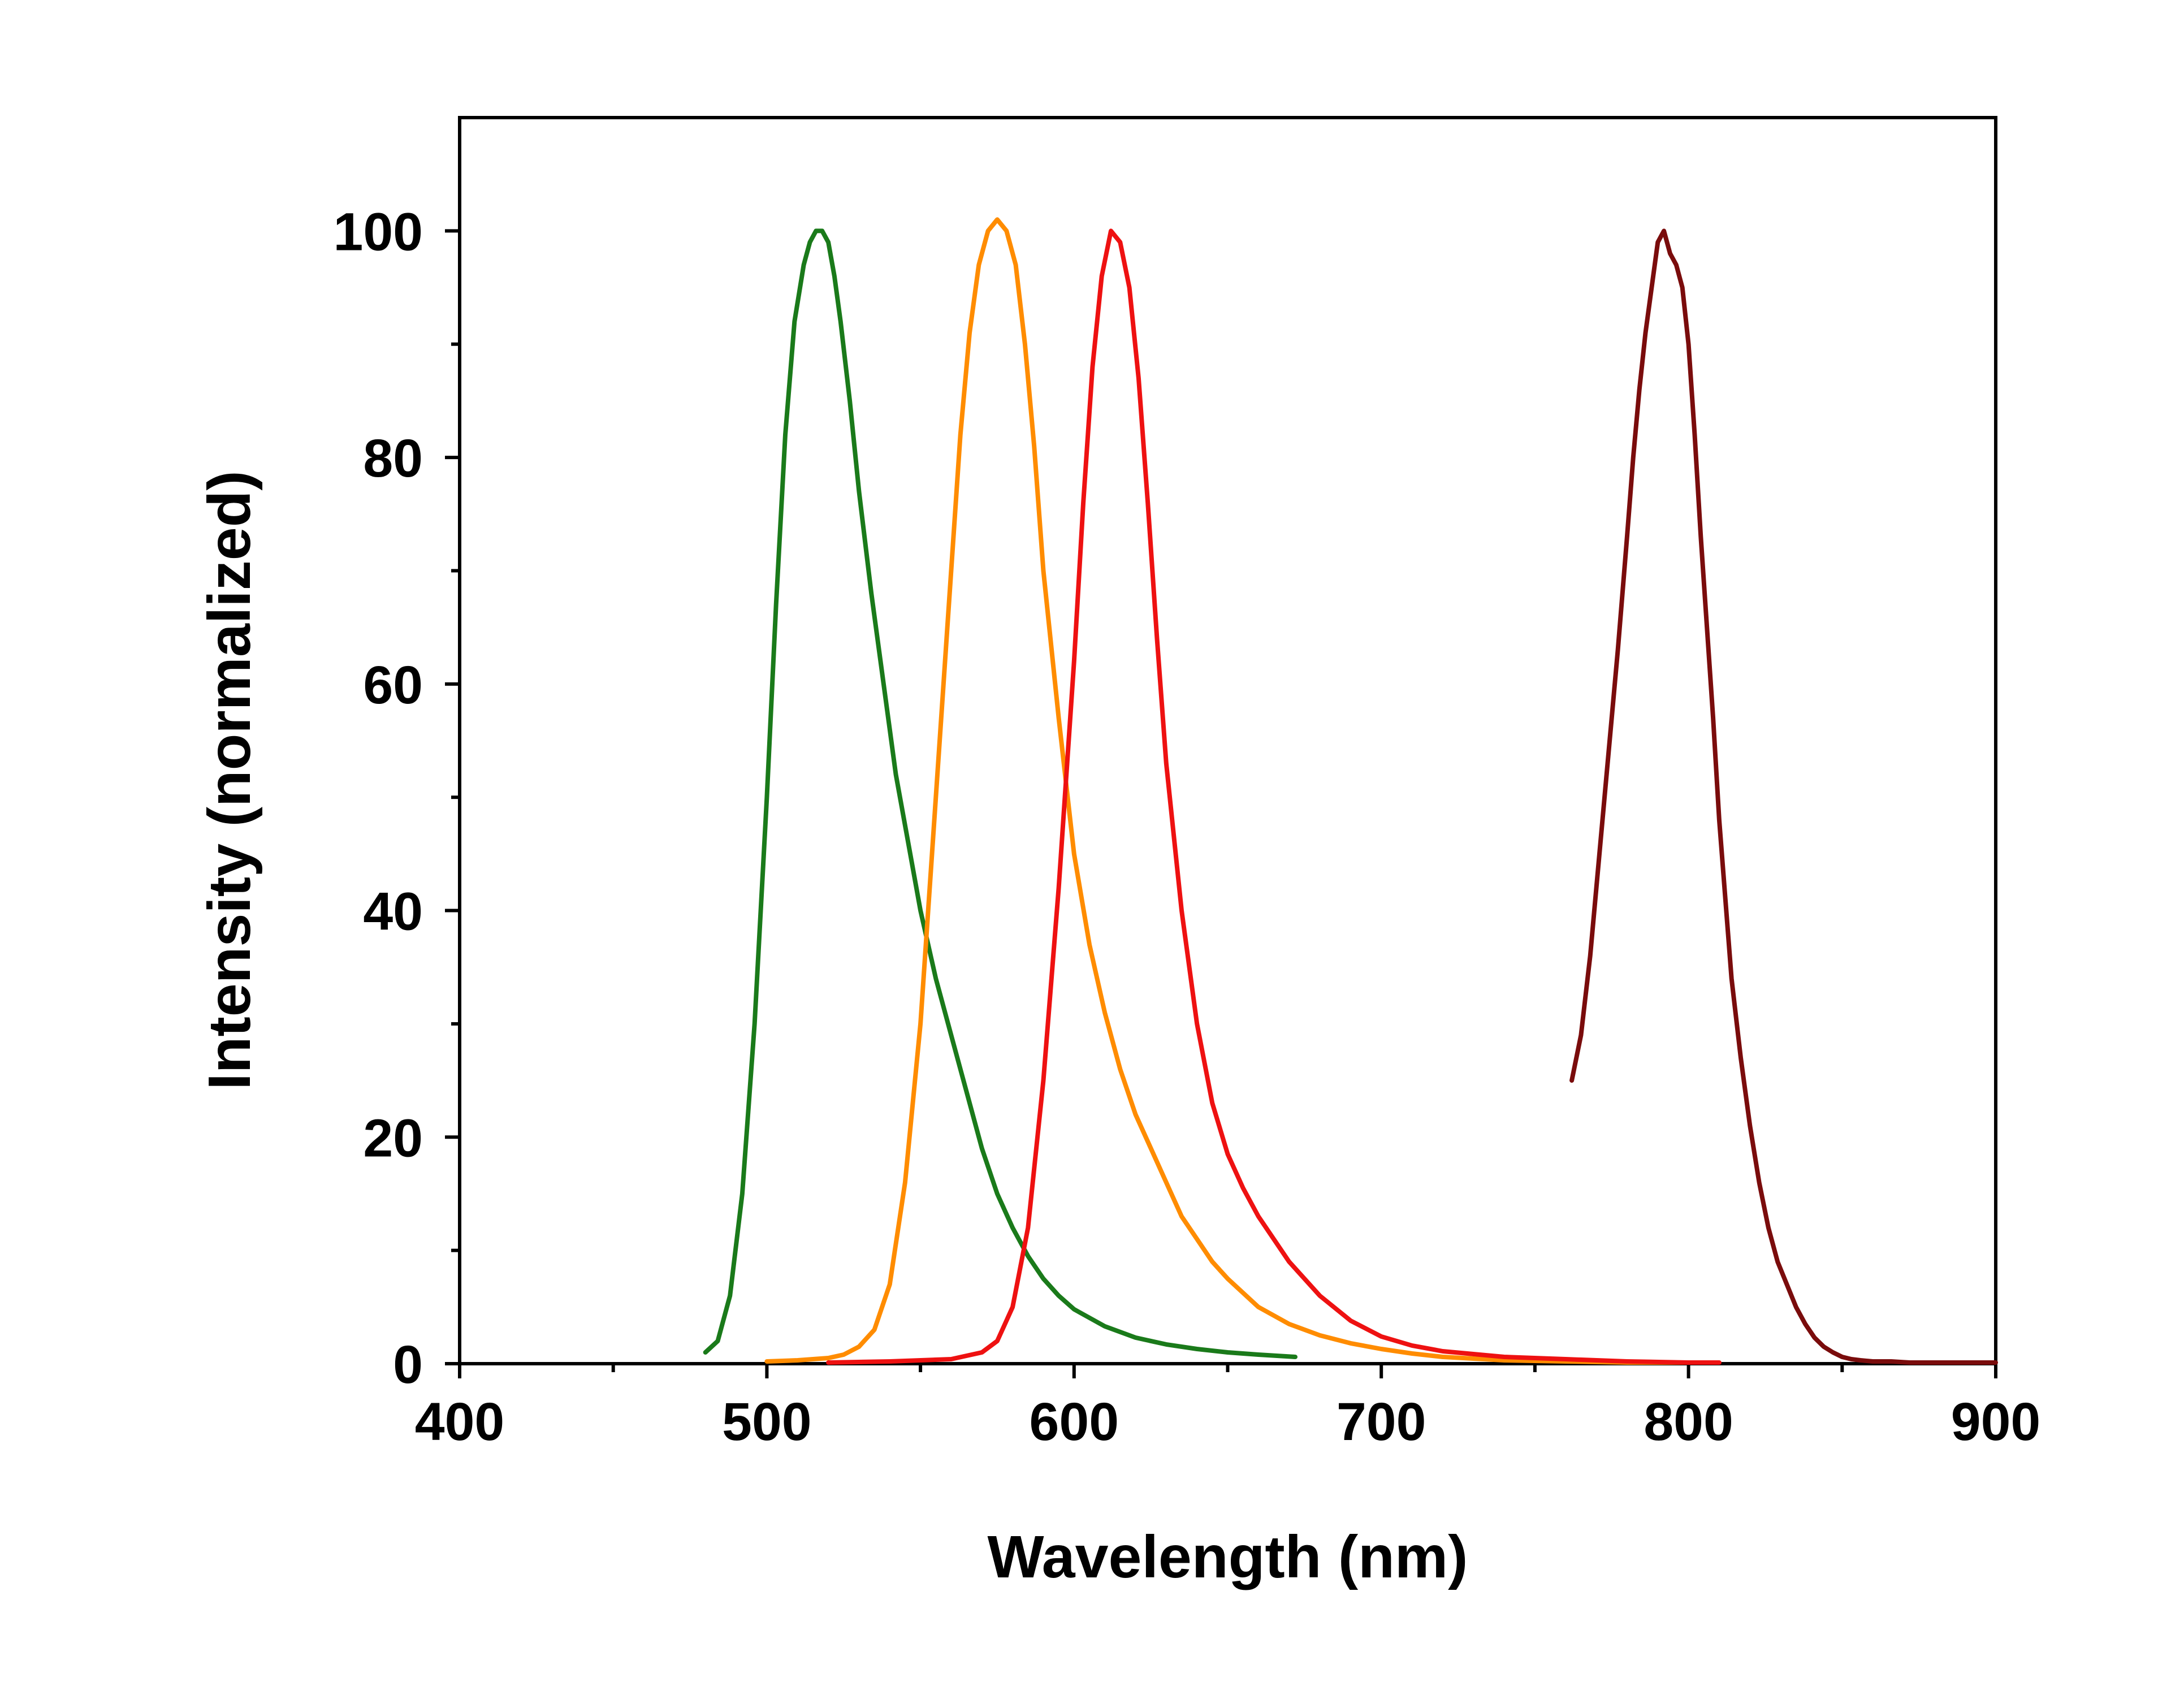 This screenshot has width=2171, height=1708. I want to click on y-tick-label: 20, so click(393, 1138).